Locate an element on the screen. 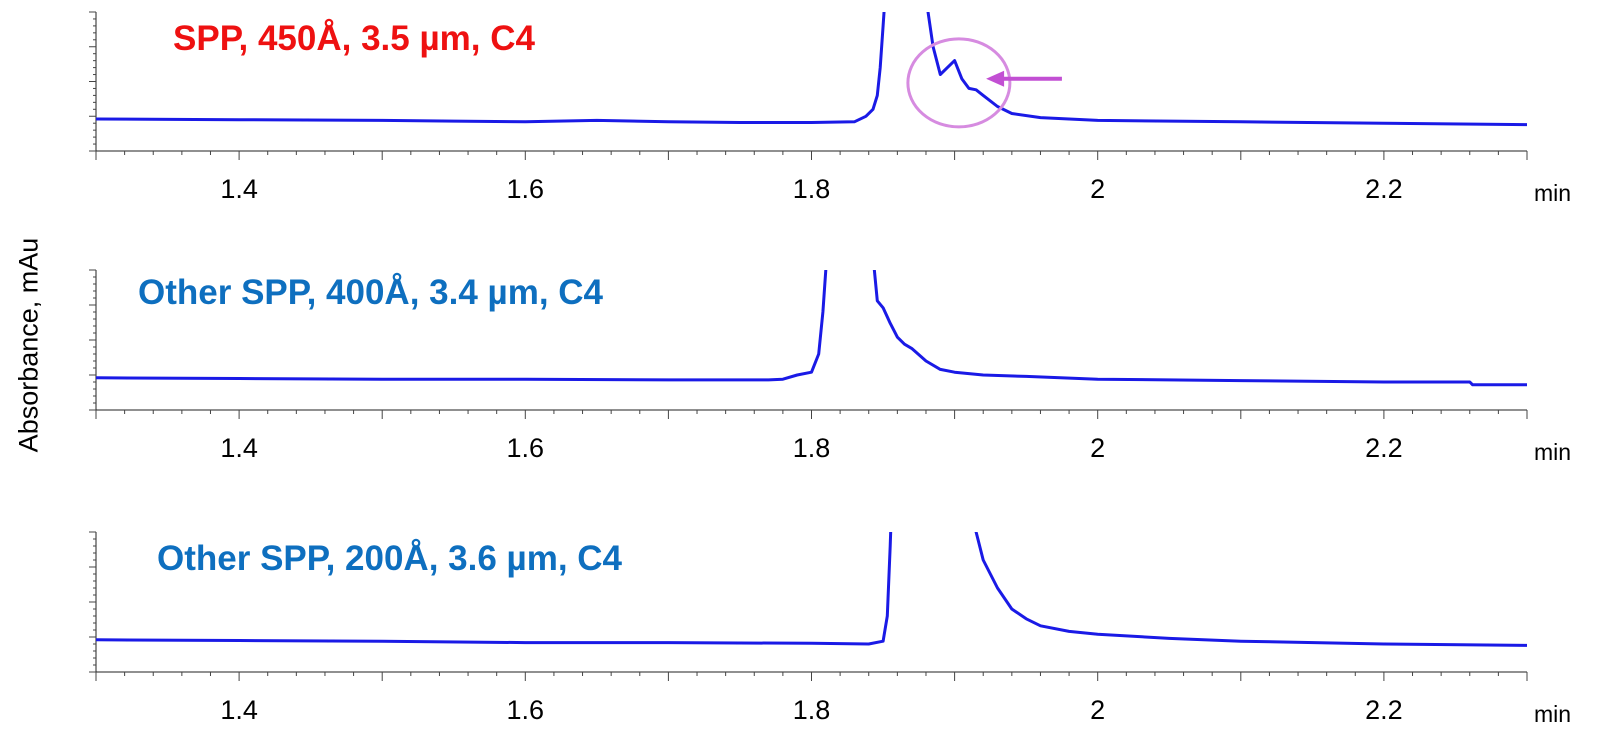  chart-title: Other SPP, 200Å, 3.6 µm, C4 is located at coordinates (390, 558).